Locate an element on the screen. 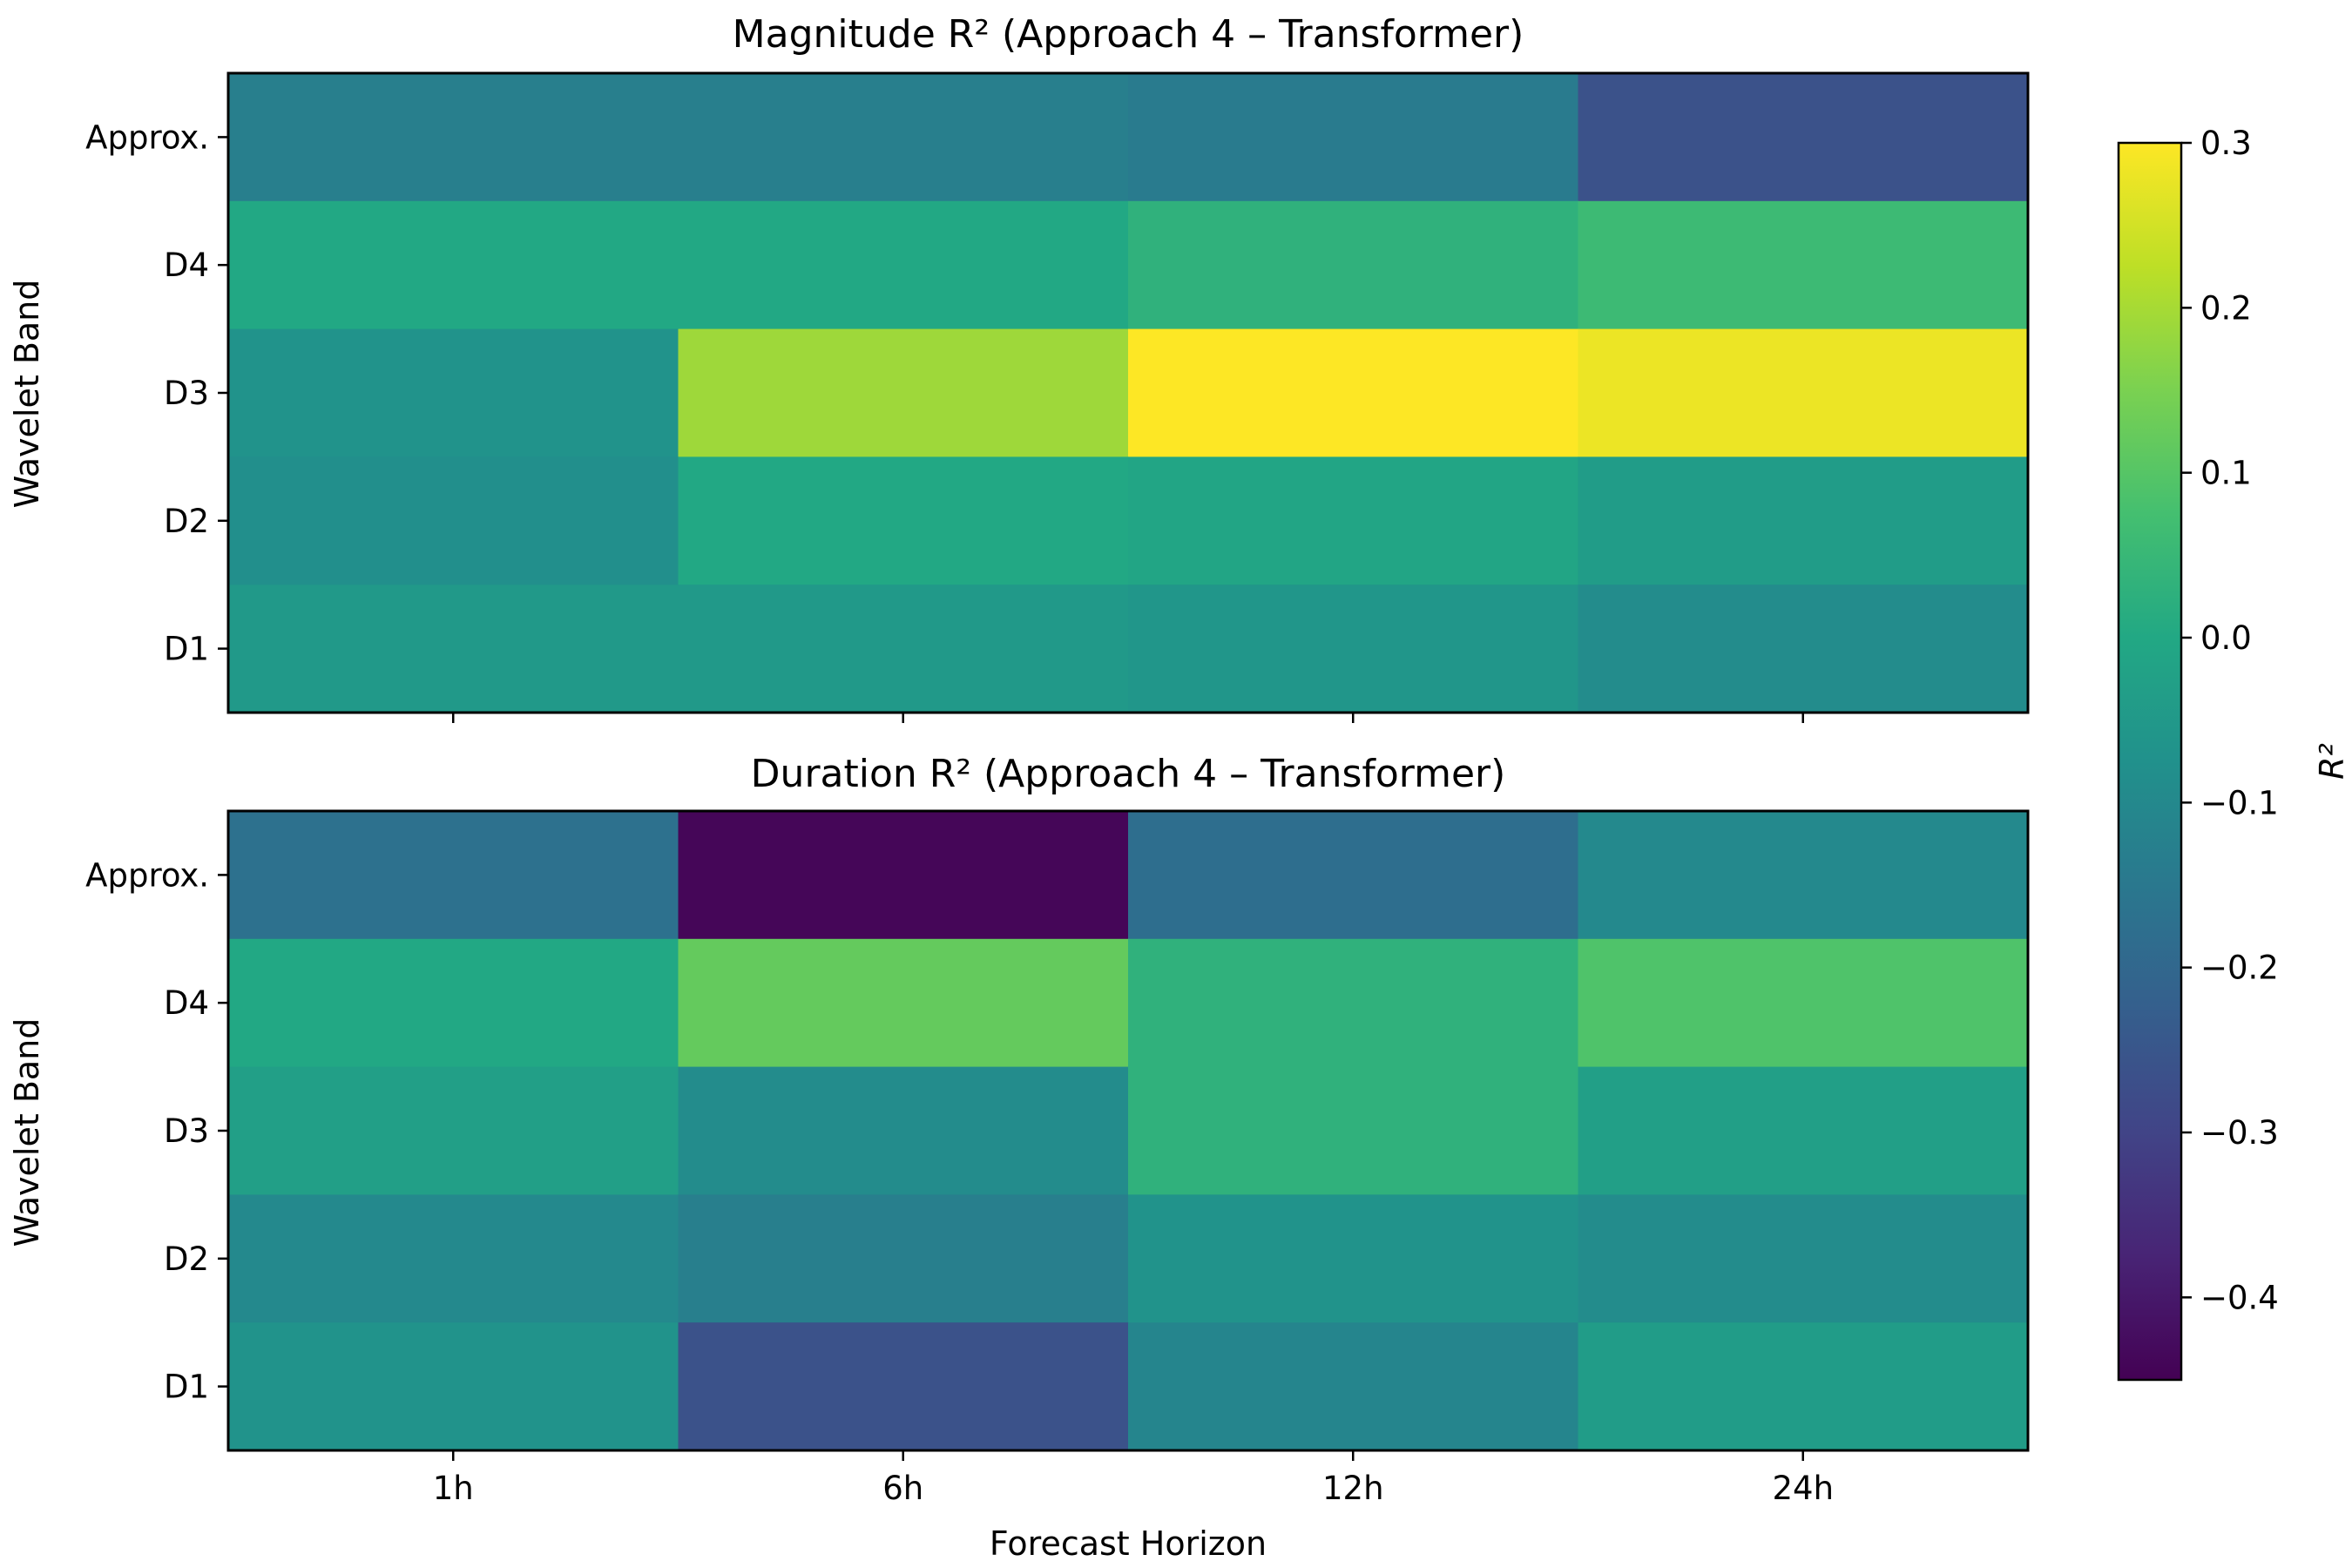 Image resolution: width=2352 pixels, height=1568 pixels. colorbar-tick-label: 0.2 is located at coordinates (2226, 308).